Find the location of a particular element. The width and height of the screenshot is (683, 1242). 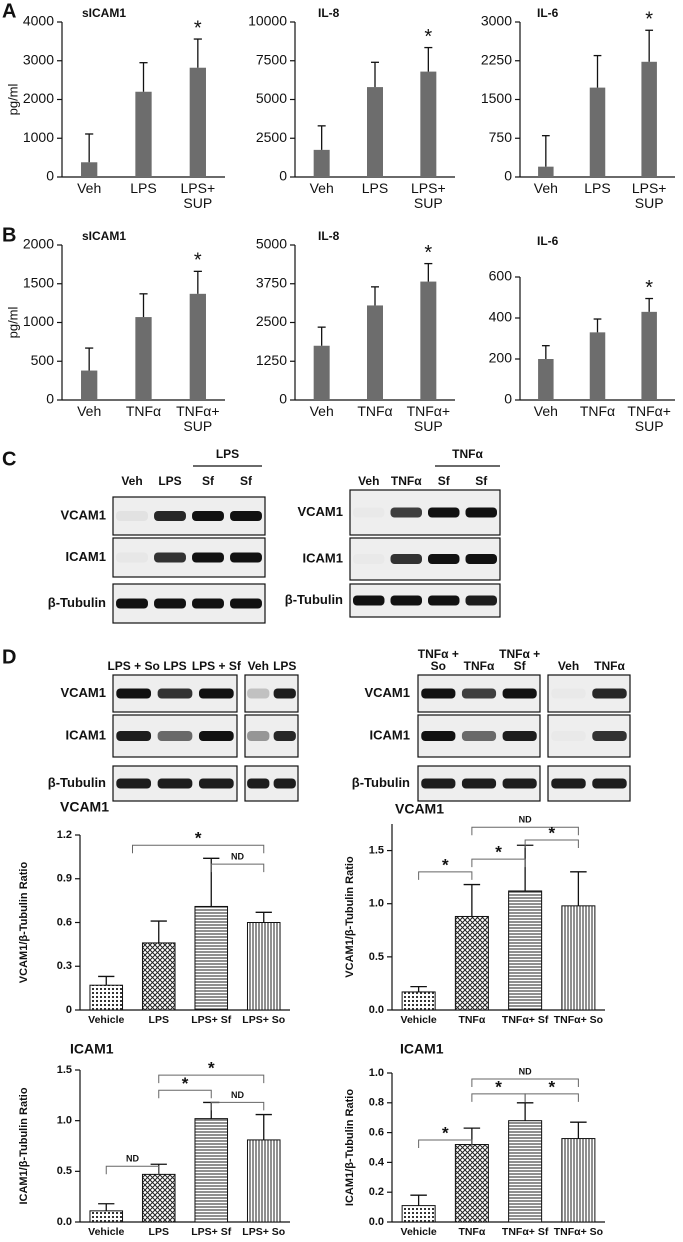

chart-title: IL-6 is located at coordinates (548, 13).